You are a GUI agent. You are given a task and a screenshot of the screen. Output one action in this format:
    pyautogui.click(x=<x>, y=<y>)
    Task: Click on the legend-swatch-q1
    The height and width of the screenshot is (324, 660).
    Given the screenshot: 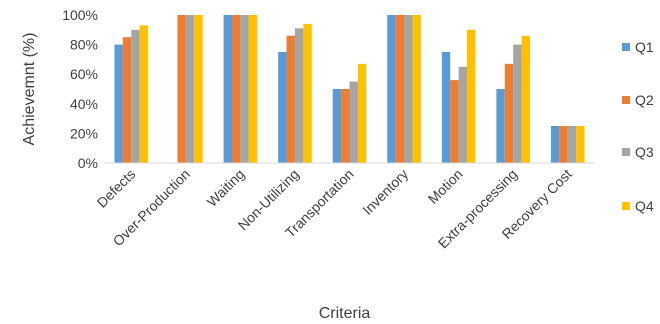 What is the action you would take?
    pyautogui.click(x=626, y=47)
    